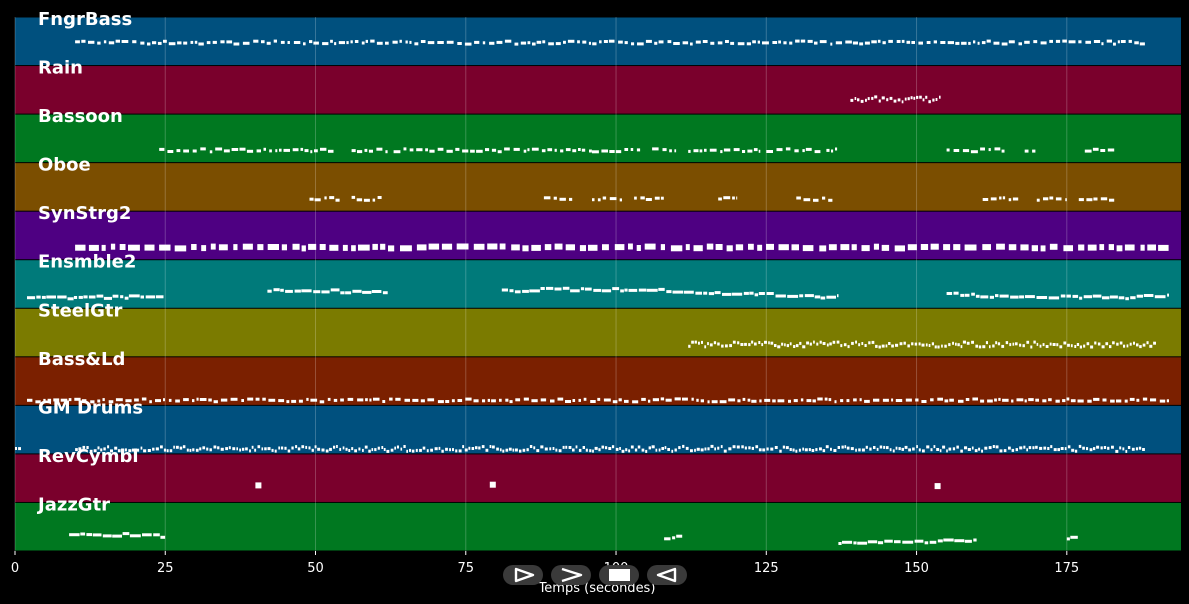 The height and width of the screenshot is (604, 1189). I want to click on play-button, so click(523, 575).